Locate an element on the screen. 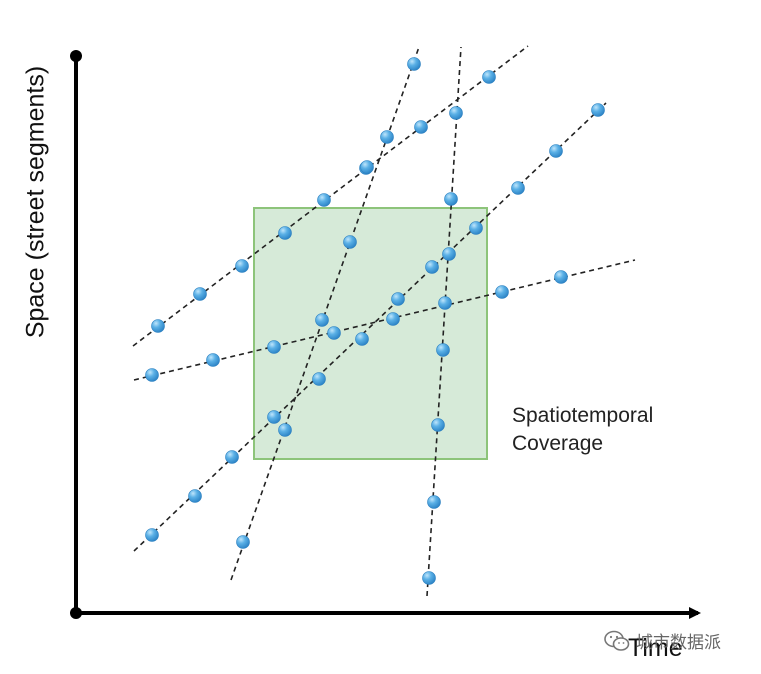 This screenshot has height=674, width=761. watermark: 城市数据派 is located at coordinates (662, 640).